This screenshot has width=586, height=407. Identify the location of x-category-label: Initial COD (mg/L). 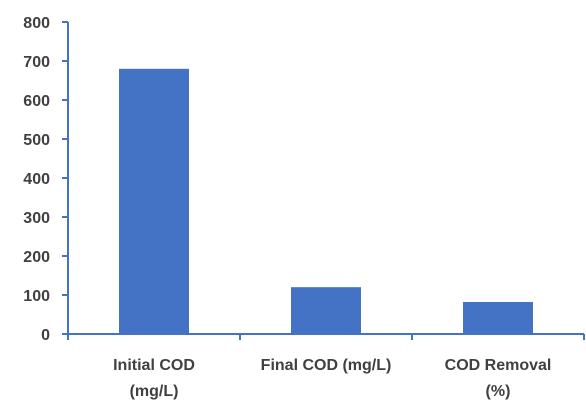
(154, 378).